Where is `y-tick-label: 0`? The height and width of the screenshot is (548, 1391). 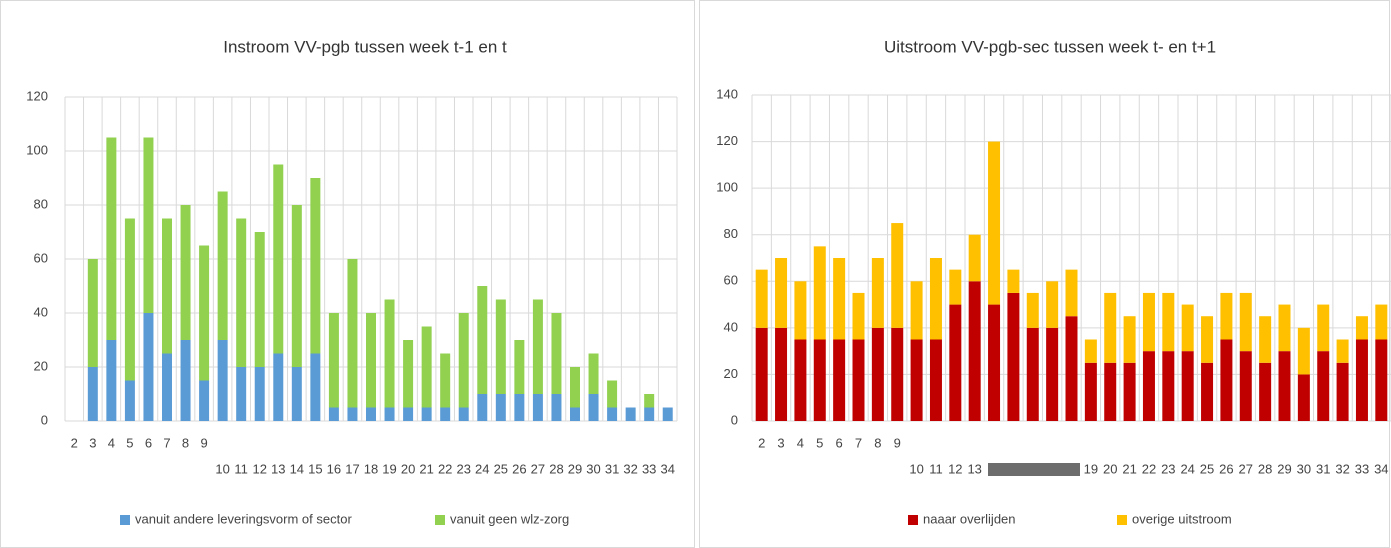
y-tick-label: 0 is located at coordinates (734, 419).